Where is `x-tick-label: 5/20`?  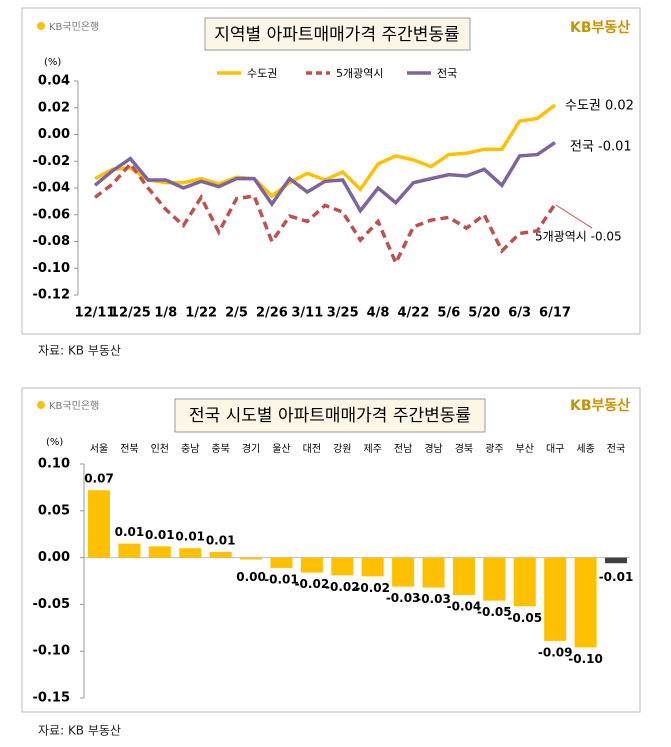 x-tick-label: 5/20 is located at coordinates (484, 313).